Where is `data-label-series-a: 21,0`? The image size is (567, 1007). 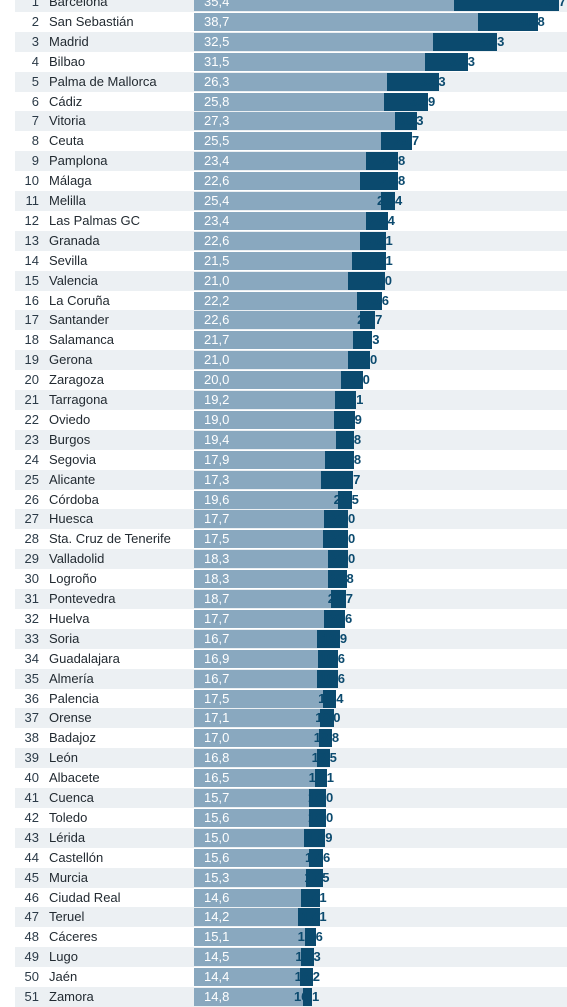 data-label-series-a: 21,0 is located at coordinates (217, 360).